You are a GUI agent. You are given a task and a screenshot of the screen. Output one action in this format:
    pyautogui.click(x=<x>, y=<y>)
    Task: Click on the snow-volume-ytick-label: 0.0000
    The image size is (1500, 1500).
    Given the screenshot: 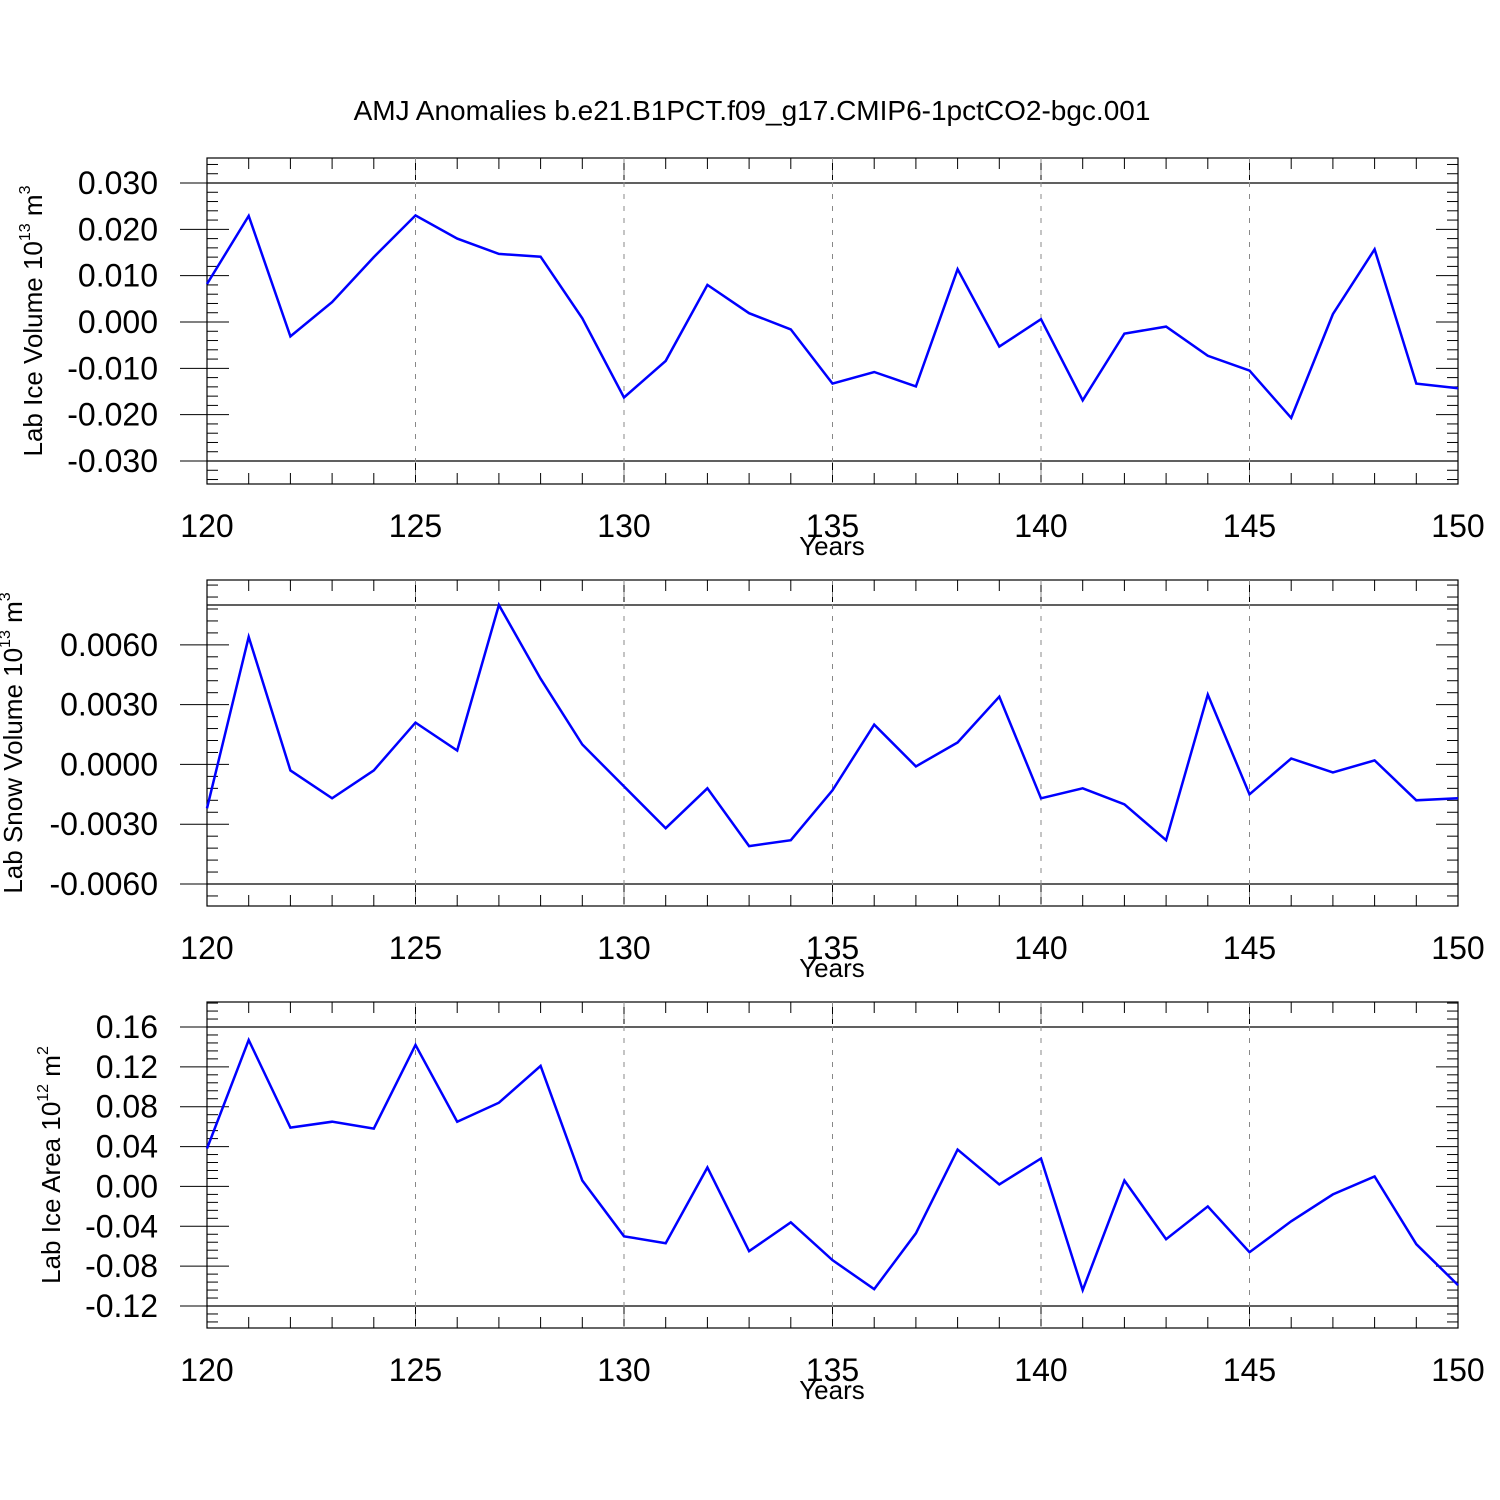 What is the action you would take?
    pyautogui.click(x=109, y=764)
    